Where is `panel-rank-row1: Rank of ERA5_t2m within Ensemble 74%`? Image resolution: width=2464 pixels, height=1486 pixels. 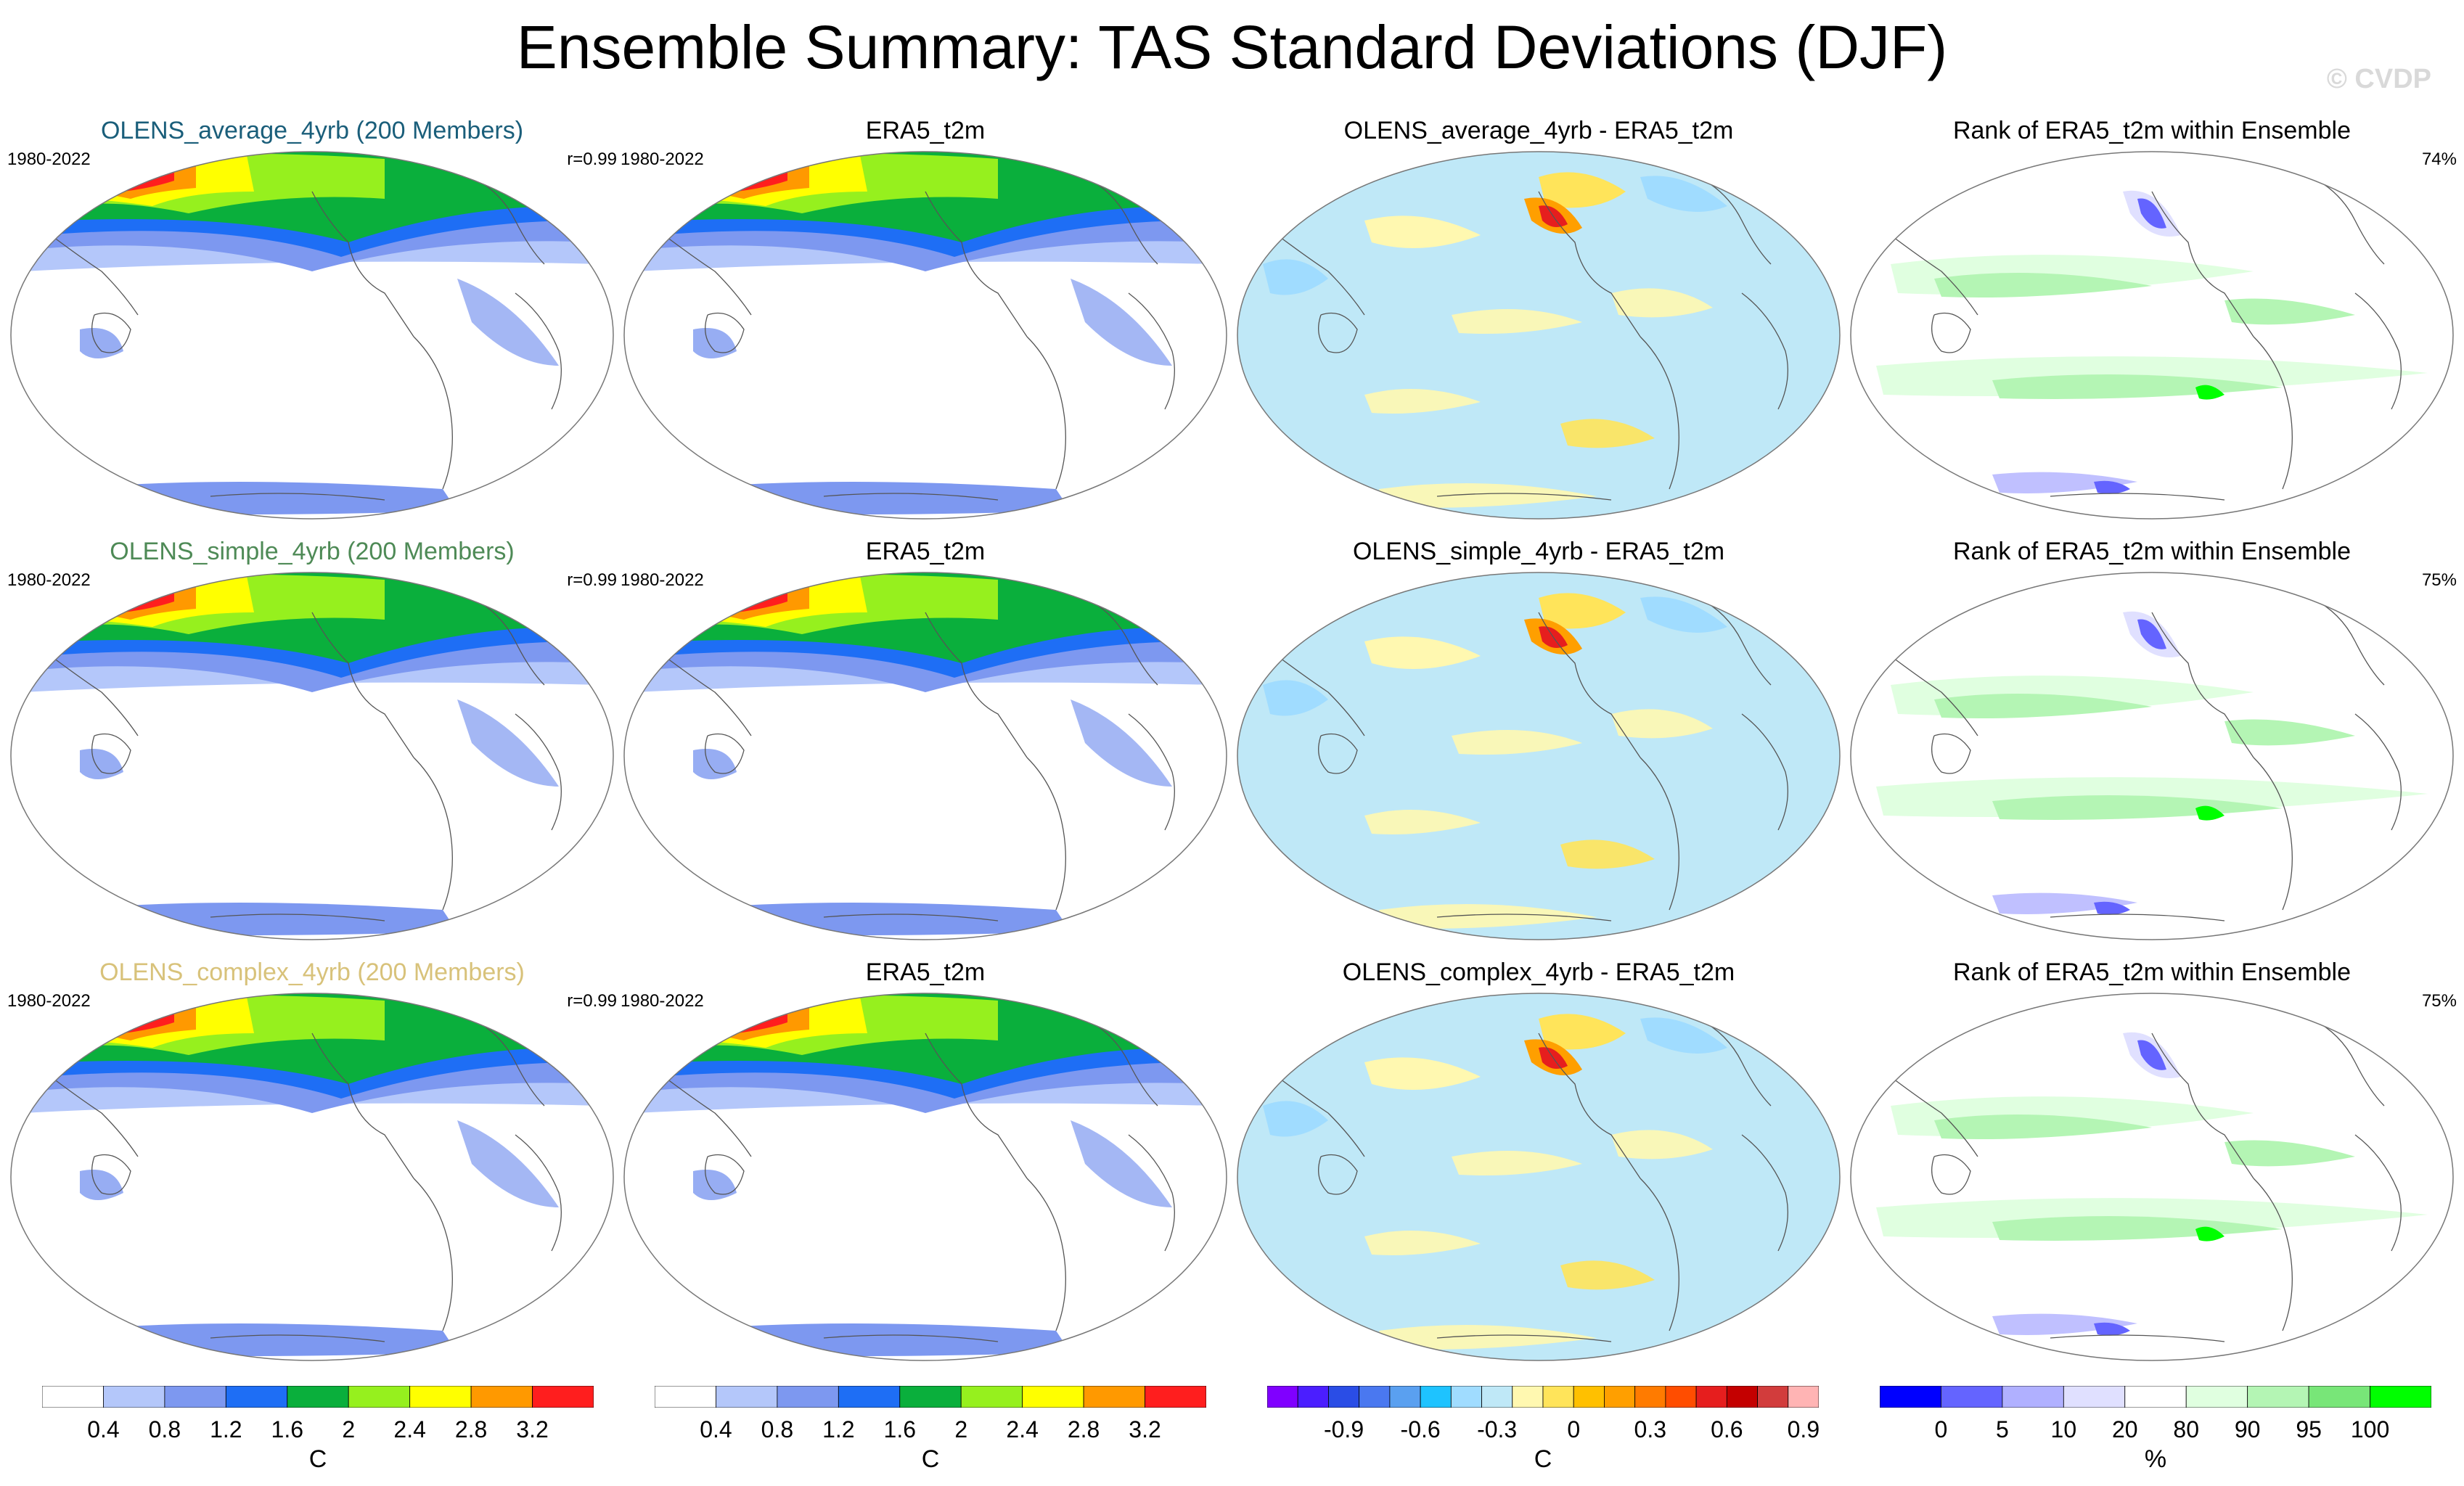 panel-rank-row1: Rank of ERA5_t2m within Ensemble 74% is located at coordinates (2152, 319).